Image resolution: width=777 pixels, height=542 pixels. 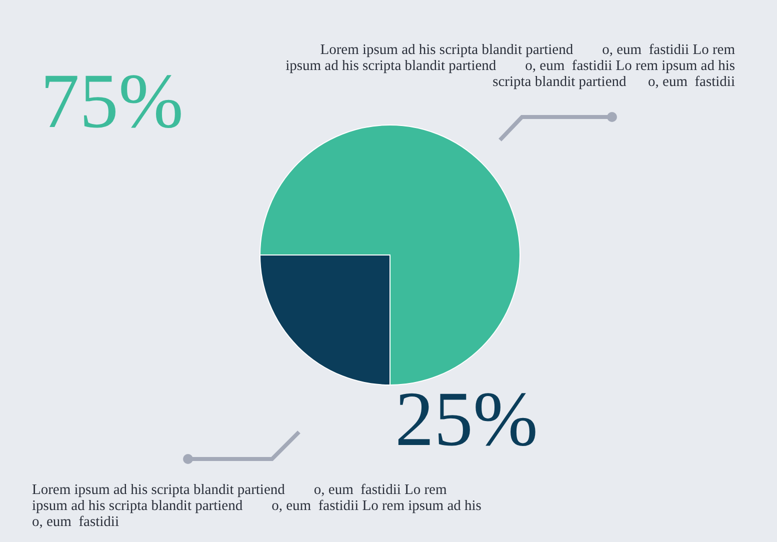 What do you see at coordinates (257, 506) in the screenshot?
I see `text: Lorem ipsum ad his scripta blandit partiend o, eum fastidii Lo rem ipsum ad his scripta blandit partiend o, eum fastidii Lo rem ipsum ad his o, eum fastidii` at bounding box center [257, 506].